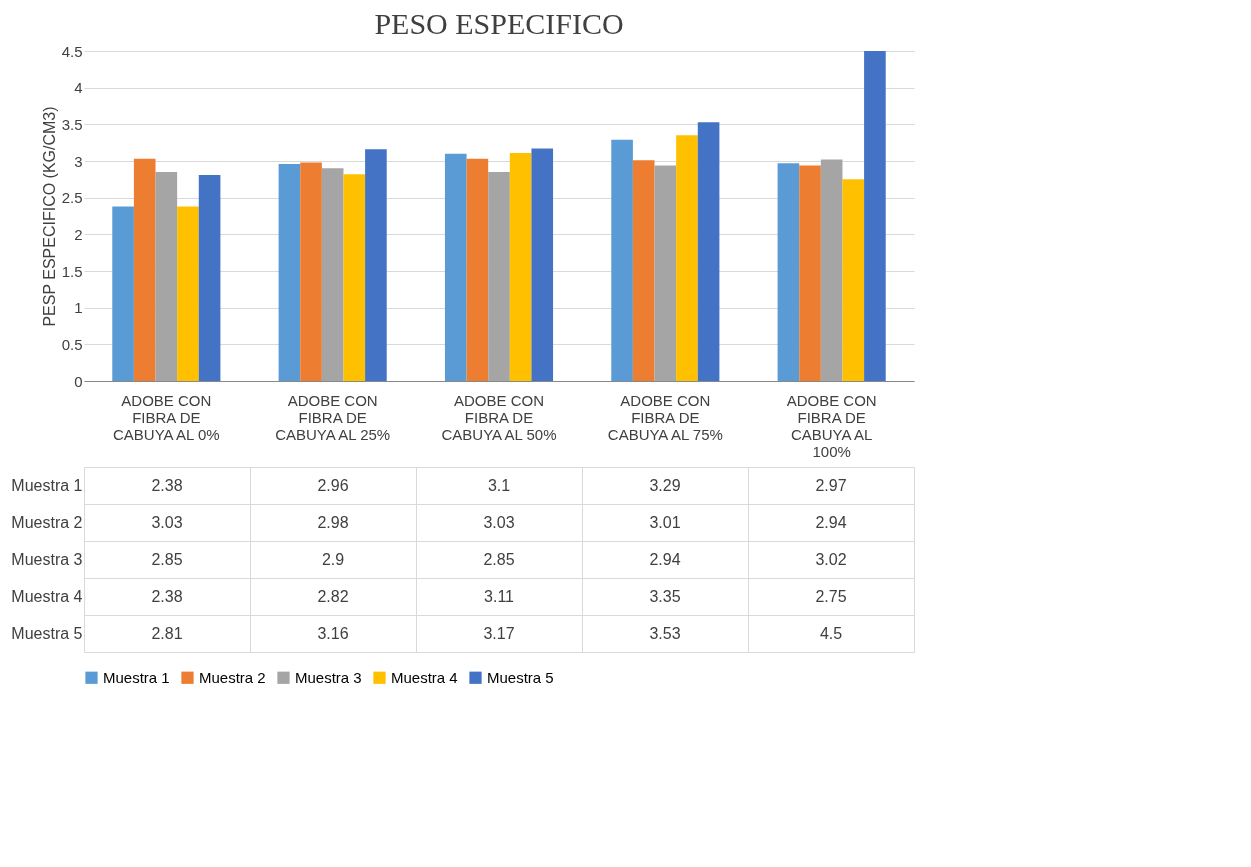 The width and height of the screenshot is (1251, 867). Describe the element at coordinates (499, 23) in the screenshot. I see `chart-title: PESO ESPECIFICO` at that location.